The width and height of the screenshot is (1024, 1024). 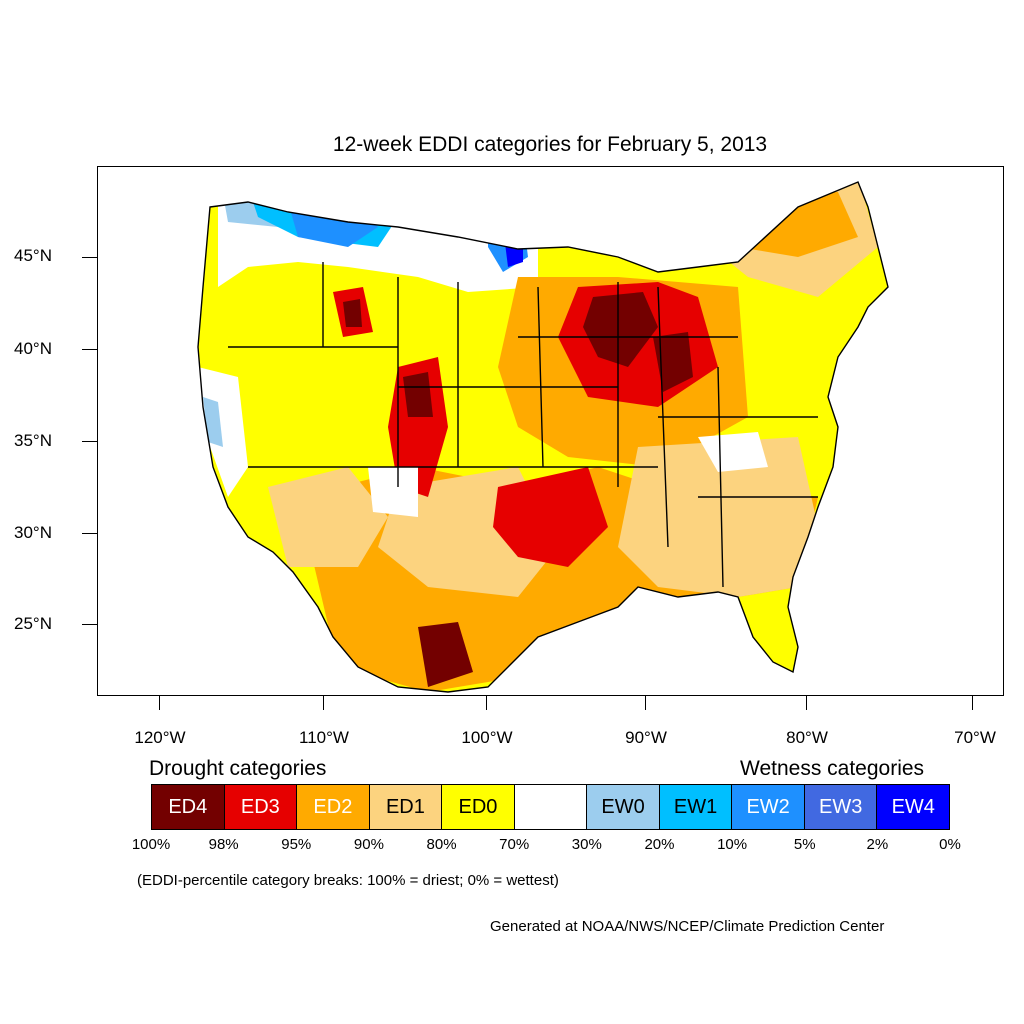 What do you see at coordinates (296, 844) in the screenshot?
I see `percentile-label: 95%` at bounding box center [296, 844].